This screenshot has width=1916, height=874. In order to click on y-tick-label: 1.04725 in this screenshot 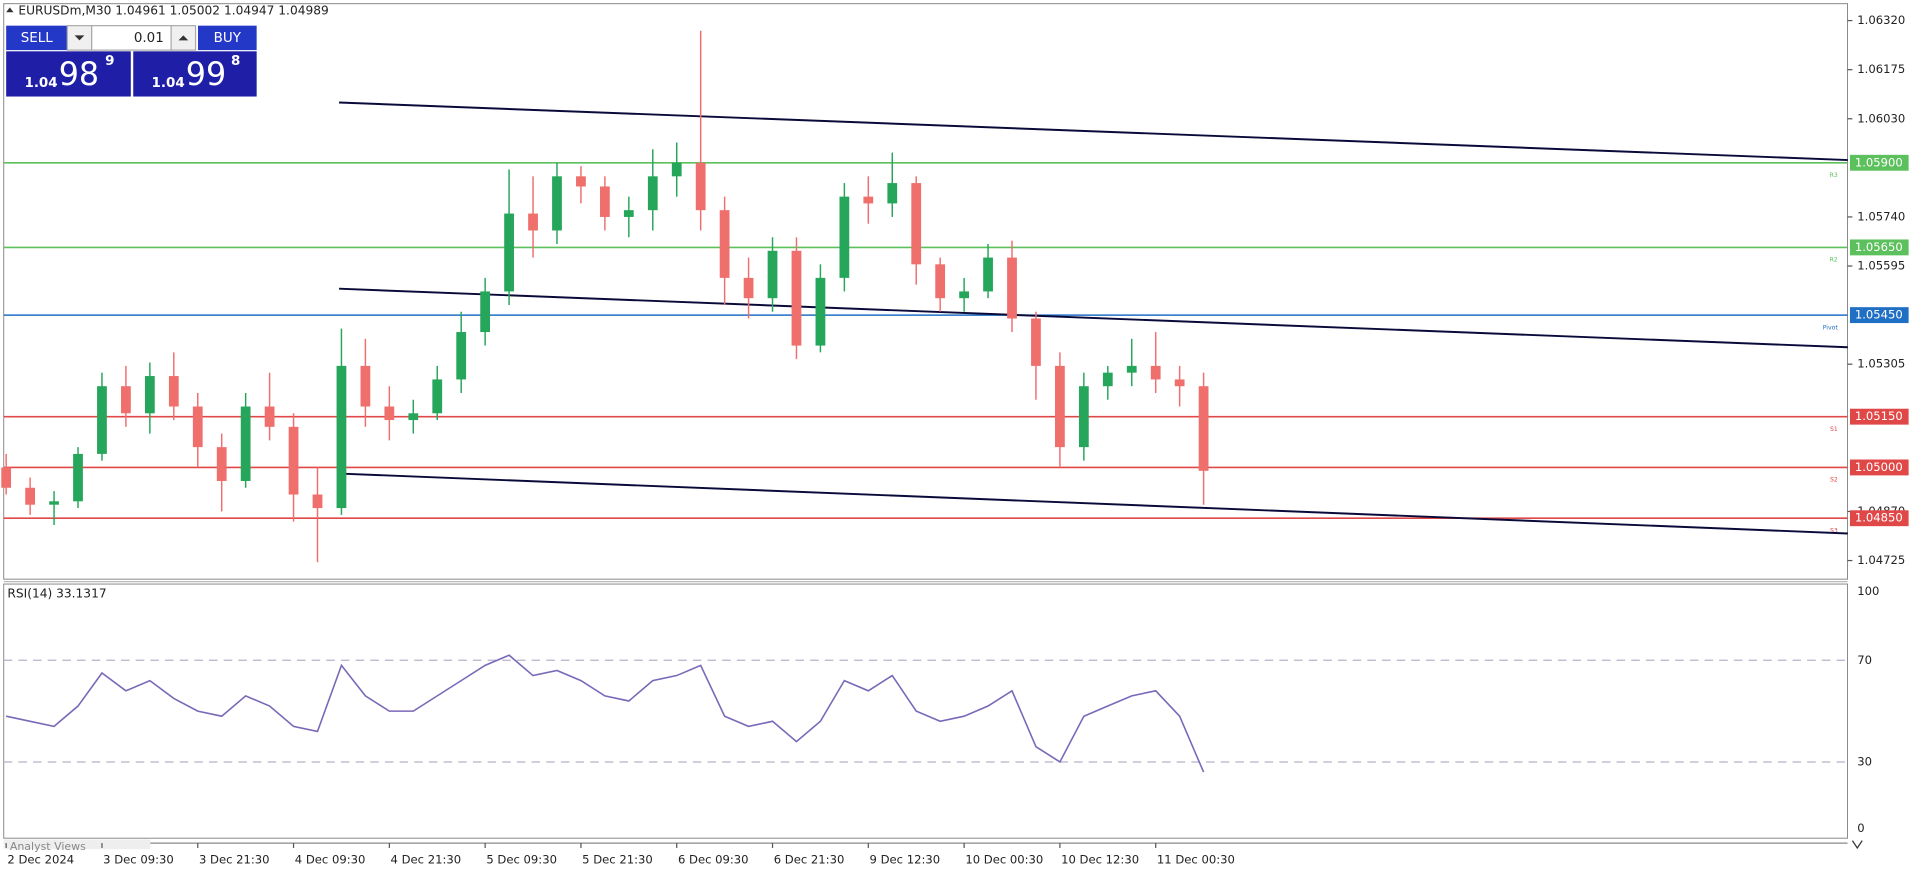, I will do `click(1881, 560)`.